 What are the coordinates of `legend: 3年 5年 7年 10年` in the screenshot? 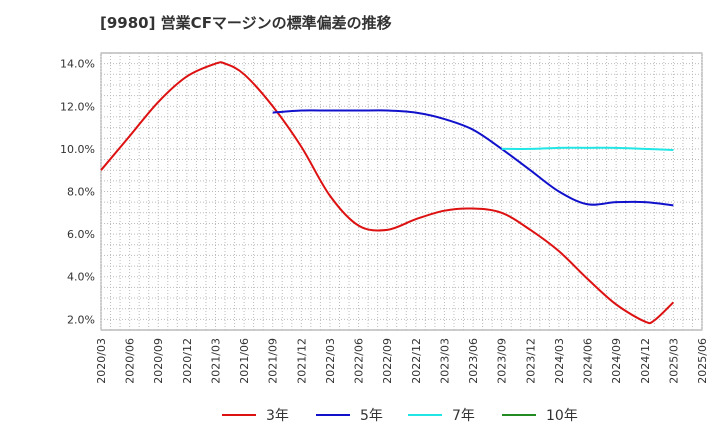 It's located at (360, 415).